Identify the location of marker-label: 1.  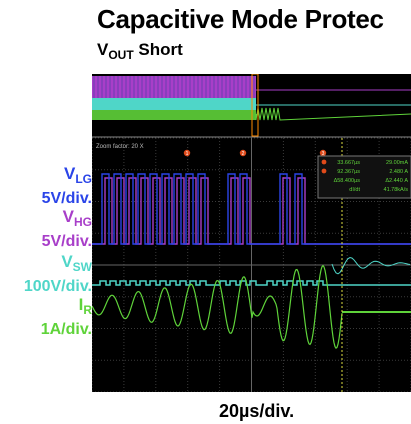
(187, 154).